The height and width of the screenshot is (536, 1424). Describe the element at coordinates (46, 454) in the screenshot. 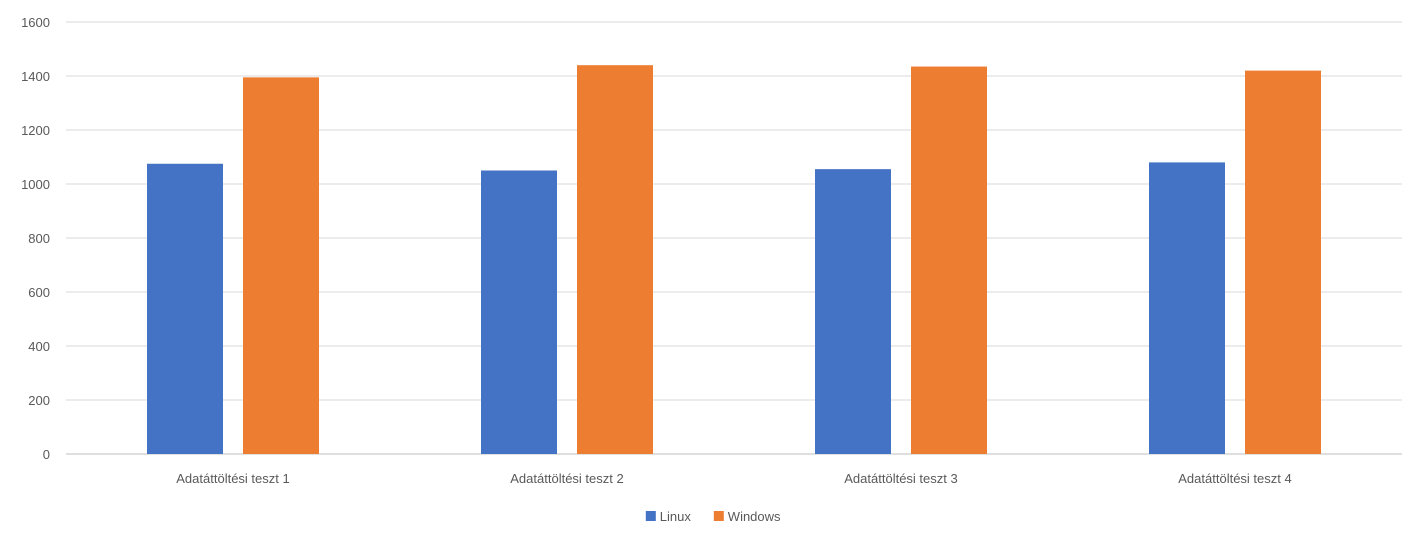

I see `y-tick-label: 0` at that location.